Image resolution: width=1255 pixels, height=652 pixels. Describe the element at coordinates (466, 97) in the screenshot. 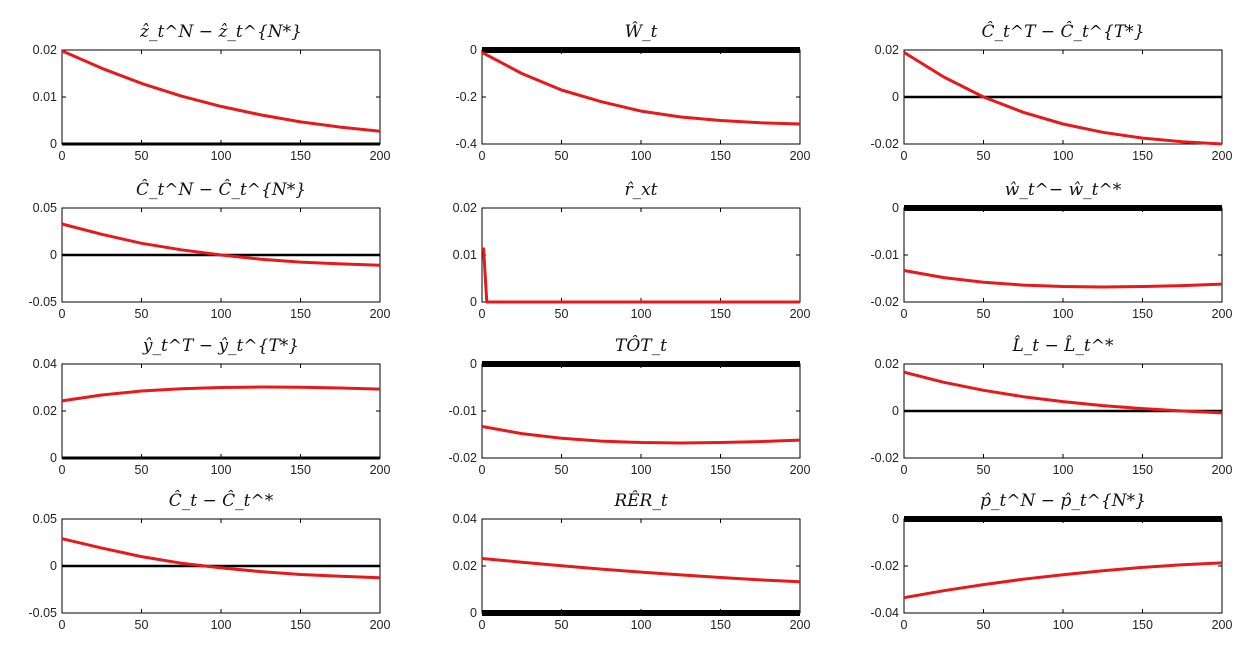

I see `y-tick-label: -0.2` at that location.